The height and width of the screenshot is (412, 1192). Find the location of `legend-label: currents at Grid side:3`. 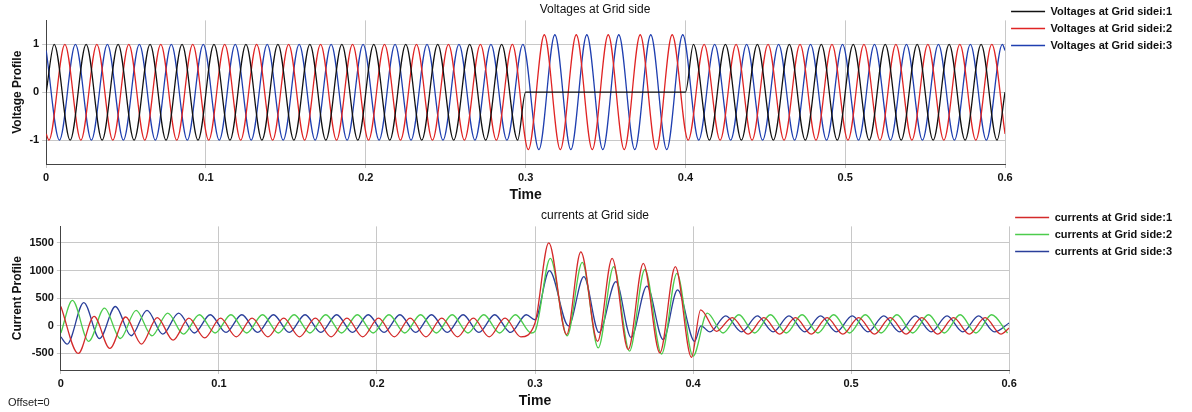

legend-label: currents at Grid side:3 is located at coordinates (1113, 250).